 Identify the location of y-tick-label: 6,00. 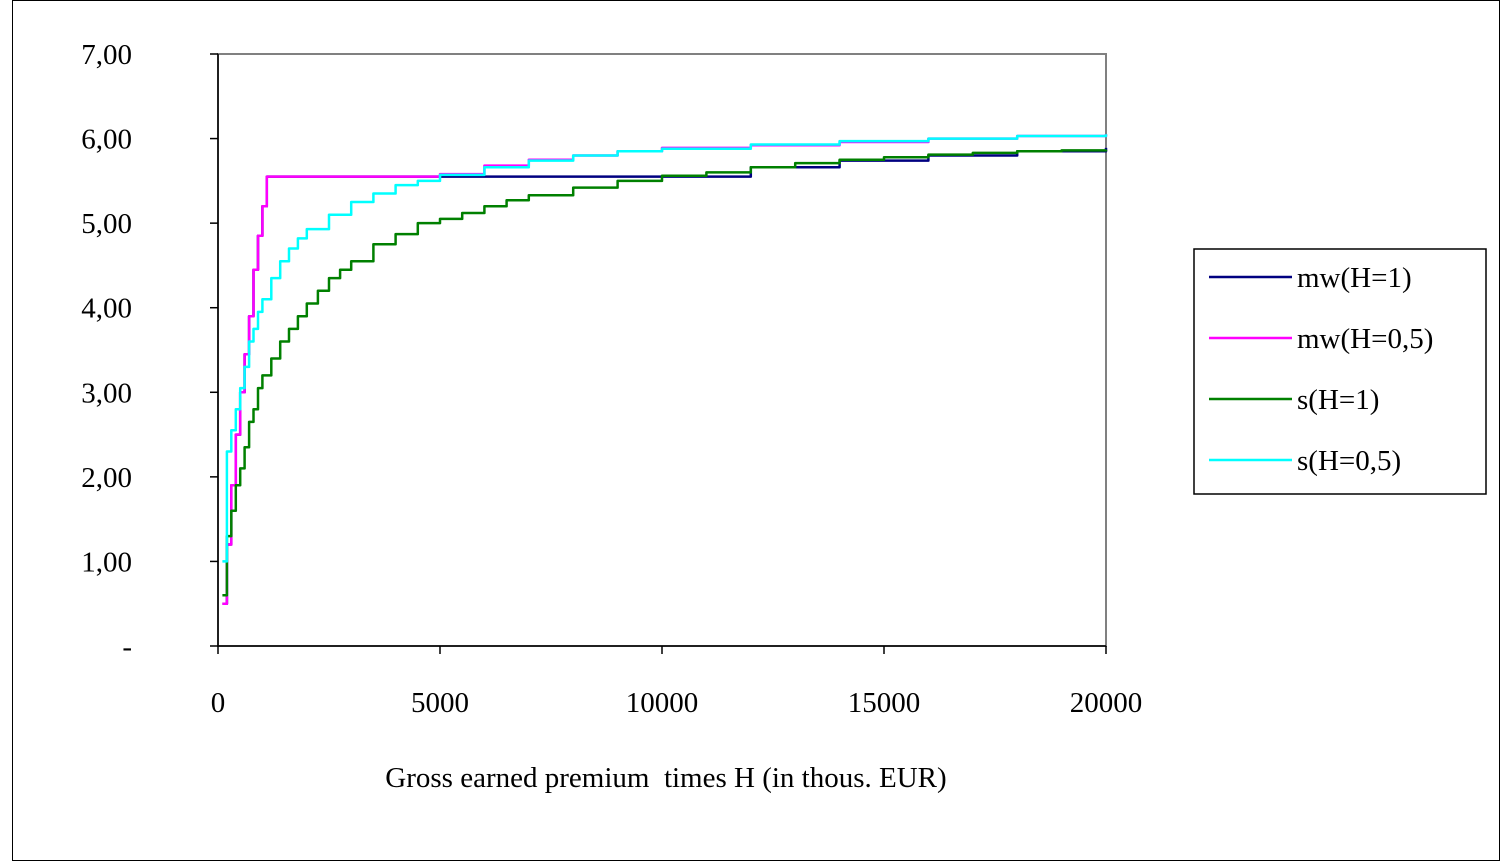
(106, 140).